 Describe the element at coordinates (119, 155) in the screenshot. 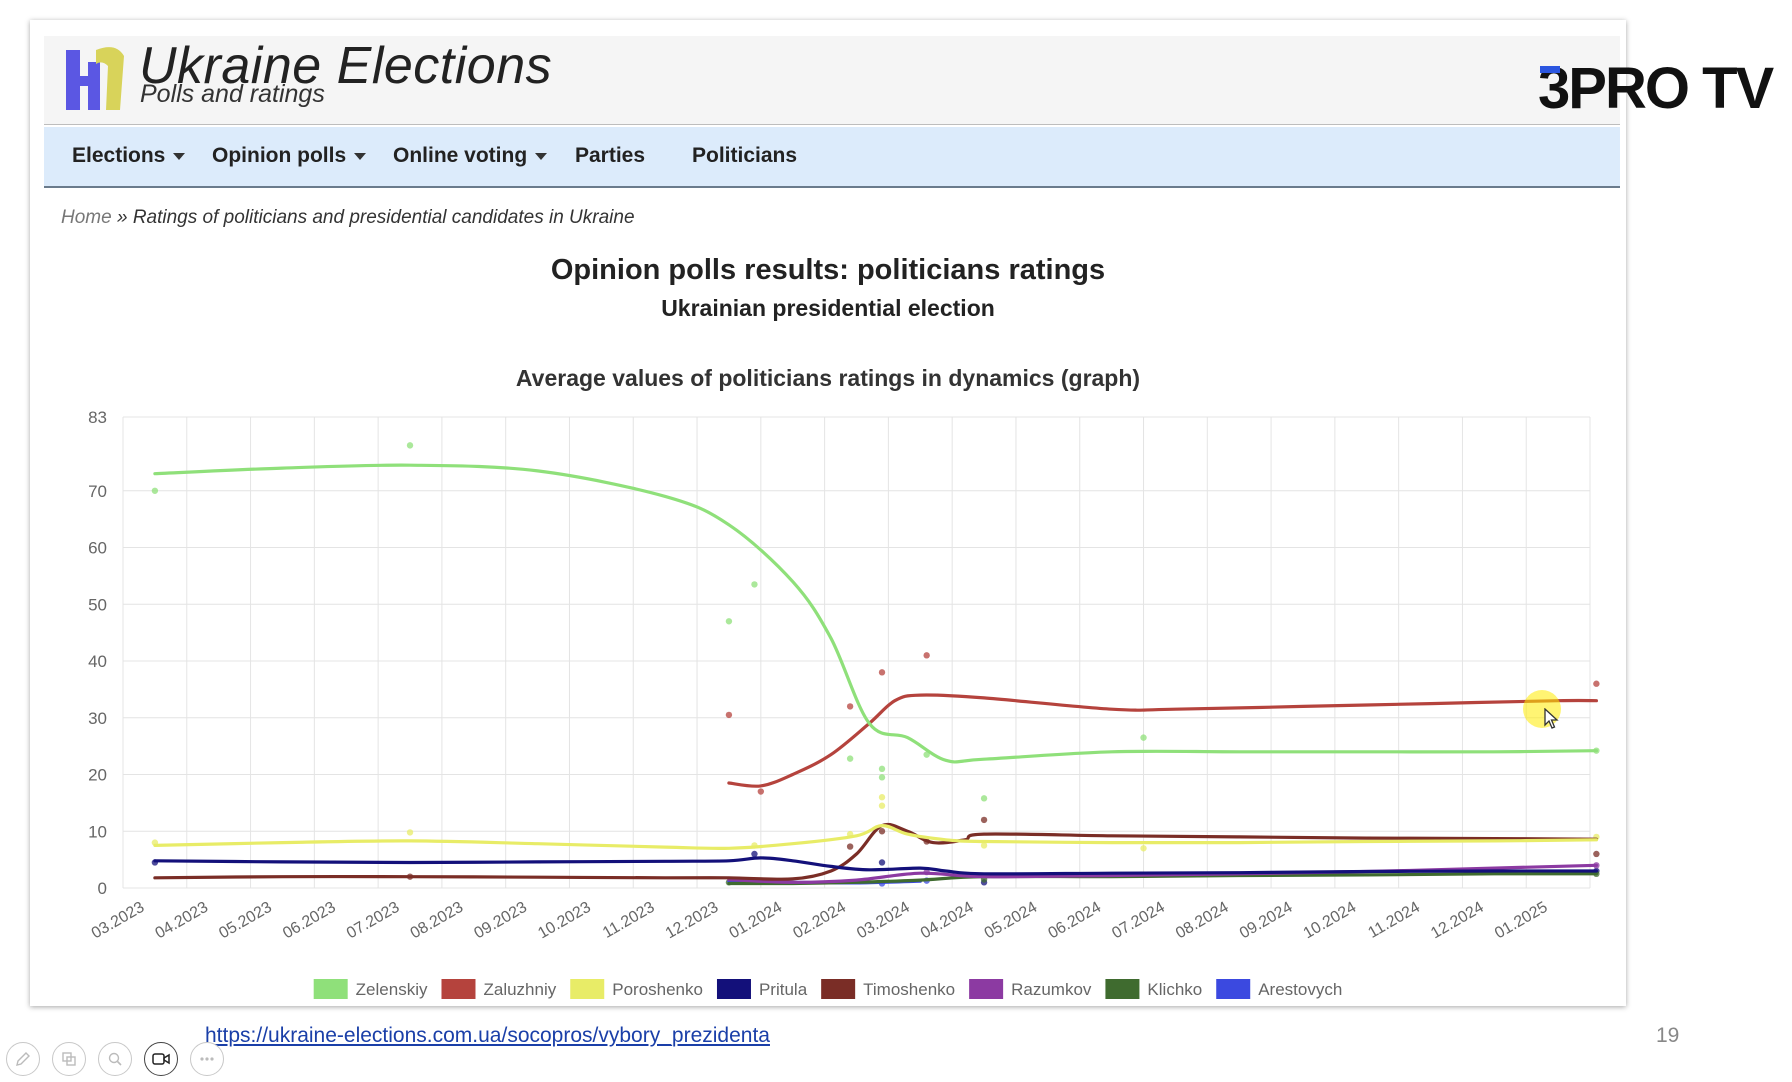

I see `nav-label: Elections` at that location.